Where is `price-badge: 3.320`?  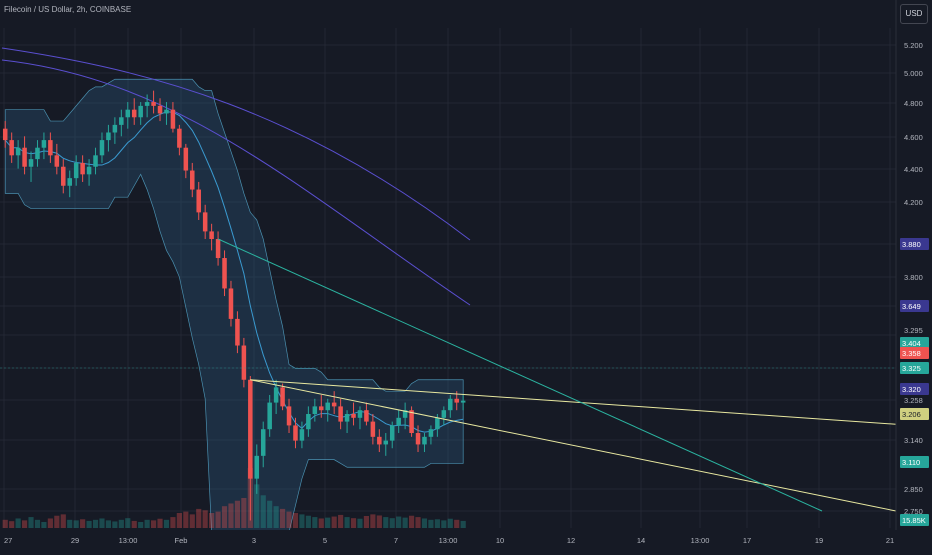 price-badge: 3.320 is located at coordinates (914, 389).